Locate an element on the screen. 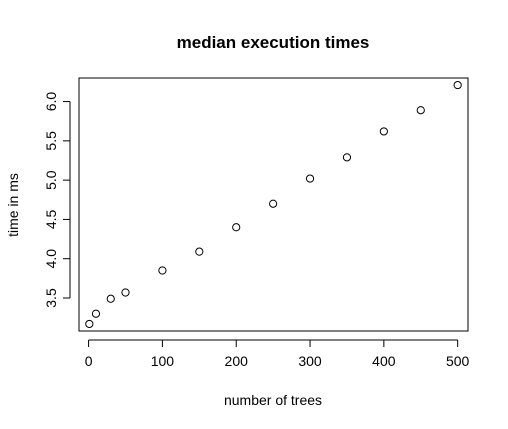 This screenshot has height=429, width=508. x-tick-label: 100 is located at coordinates (163, 361).